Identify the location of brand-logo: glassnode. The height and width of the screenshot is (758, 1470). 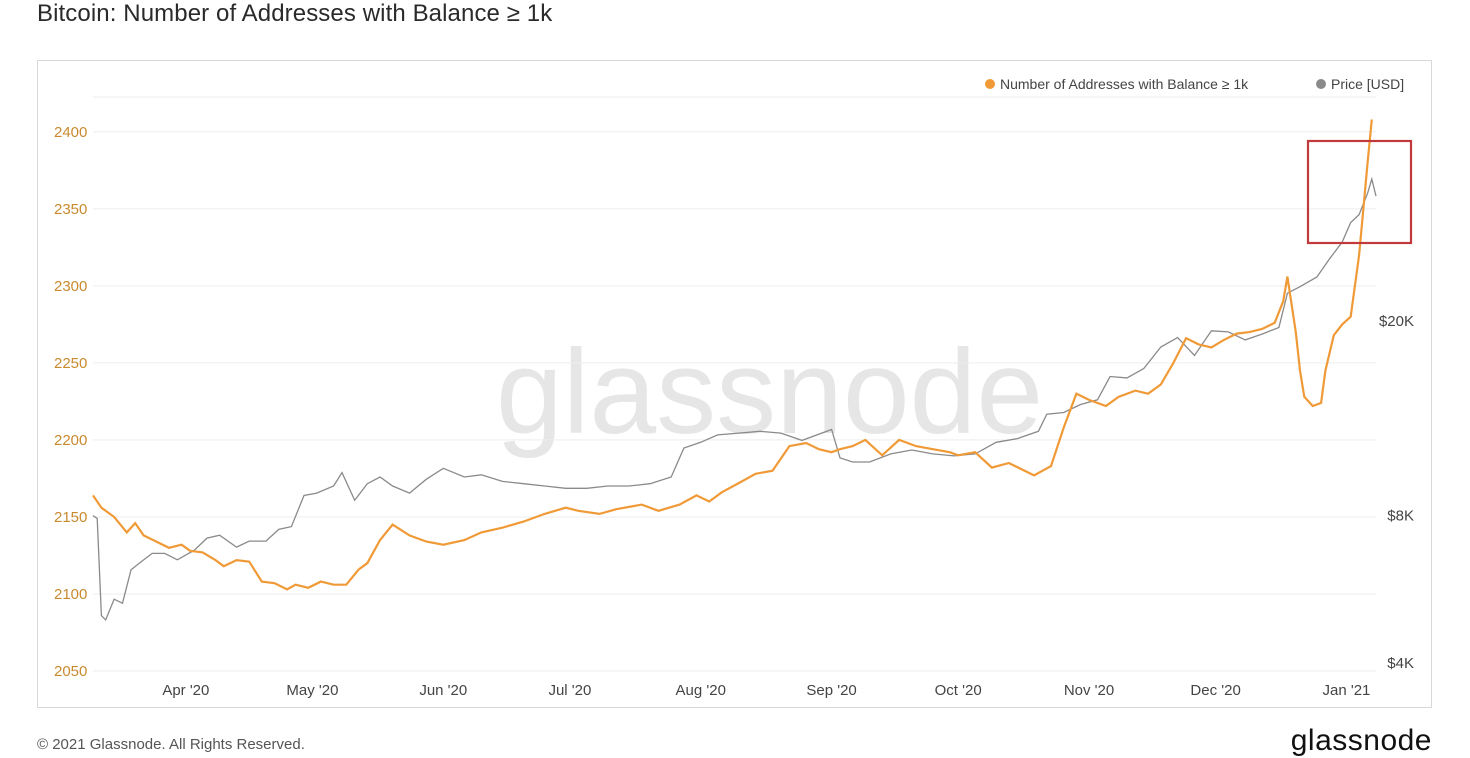
(1361, 740).